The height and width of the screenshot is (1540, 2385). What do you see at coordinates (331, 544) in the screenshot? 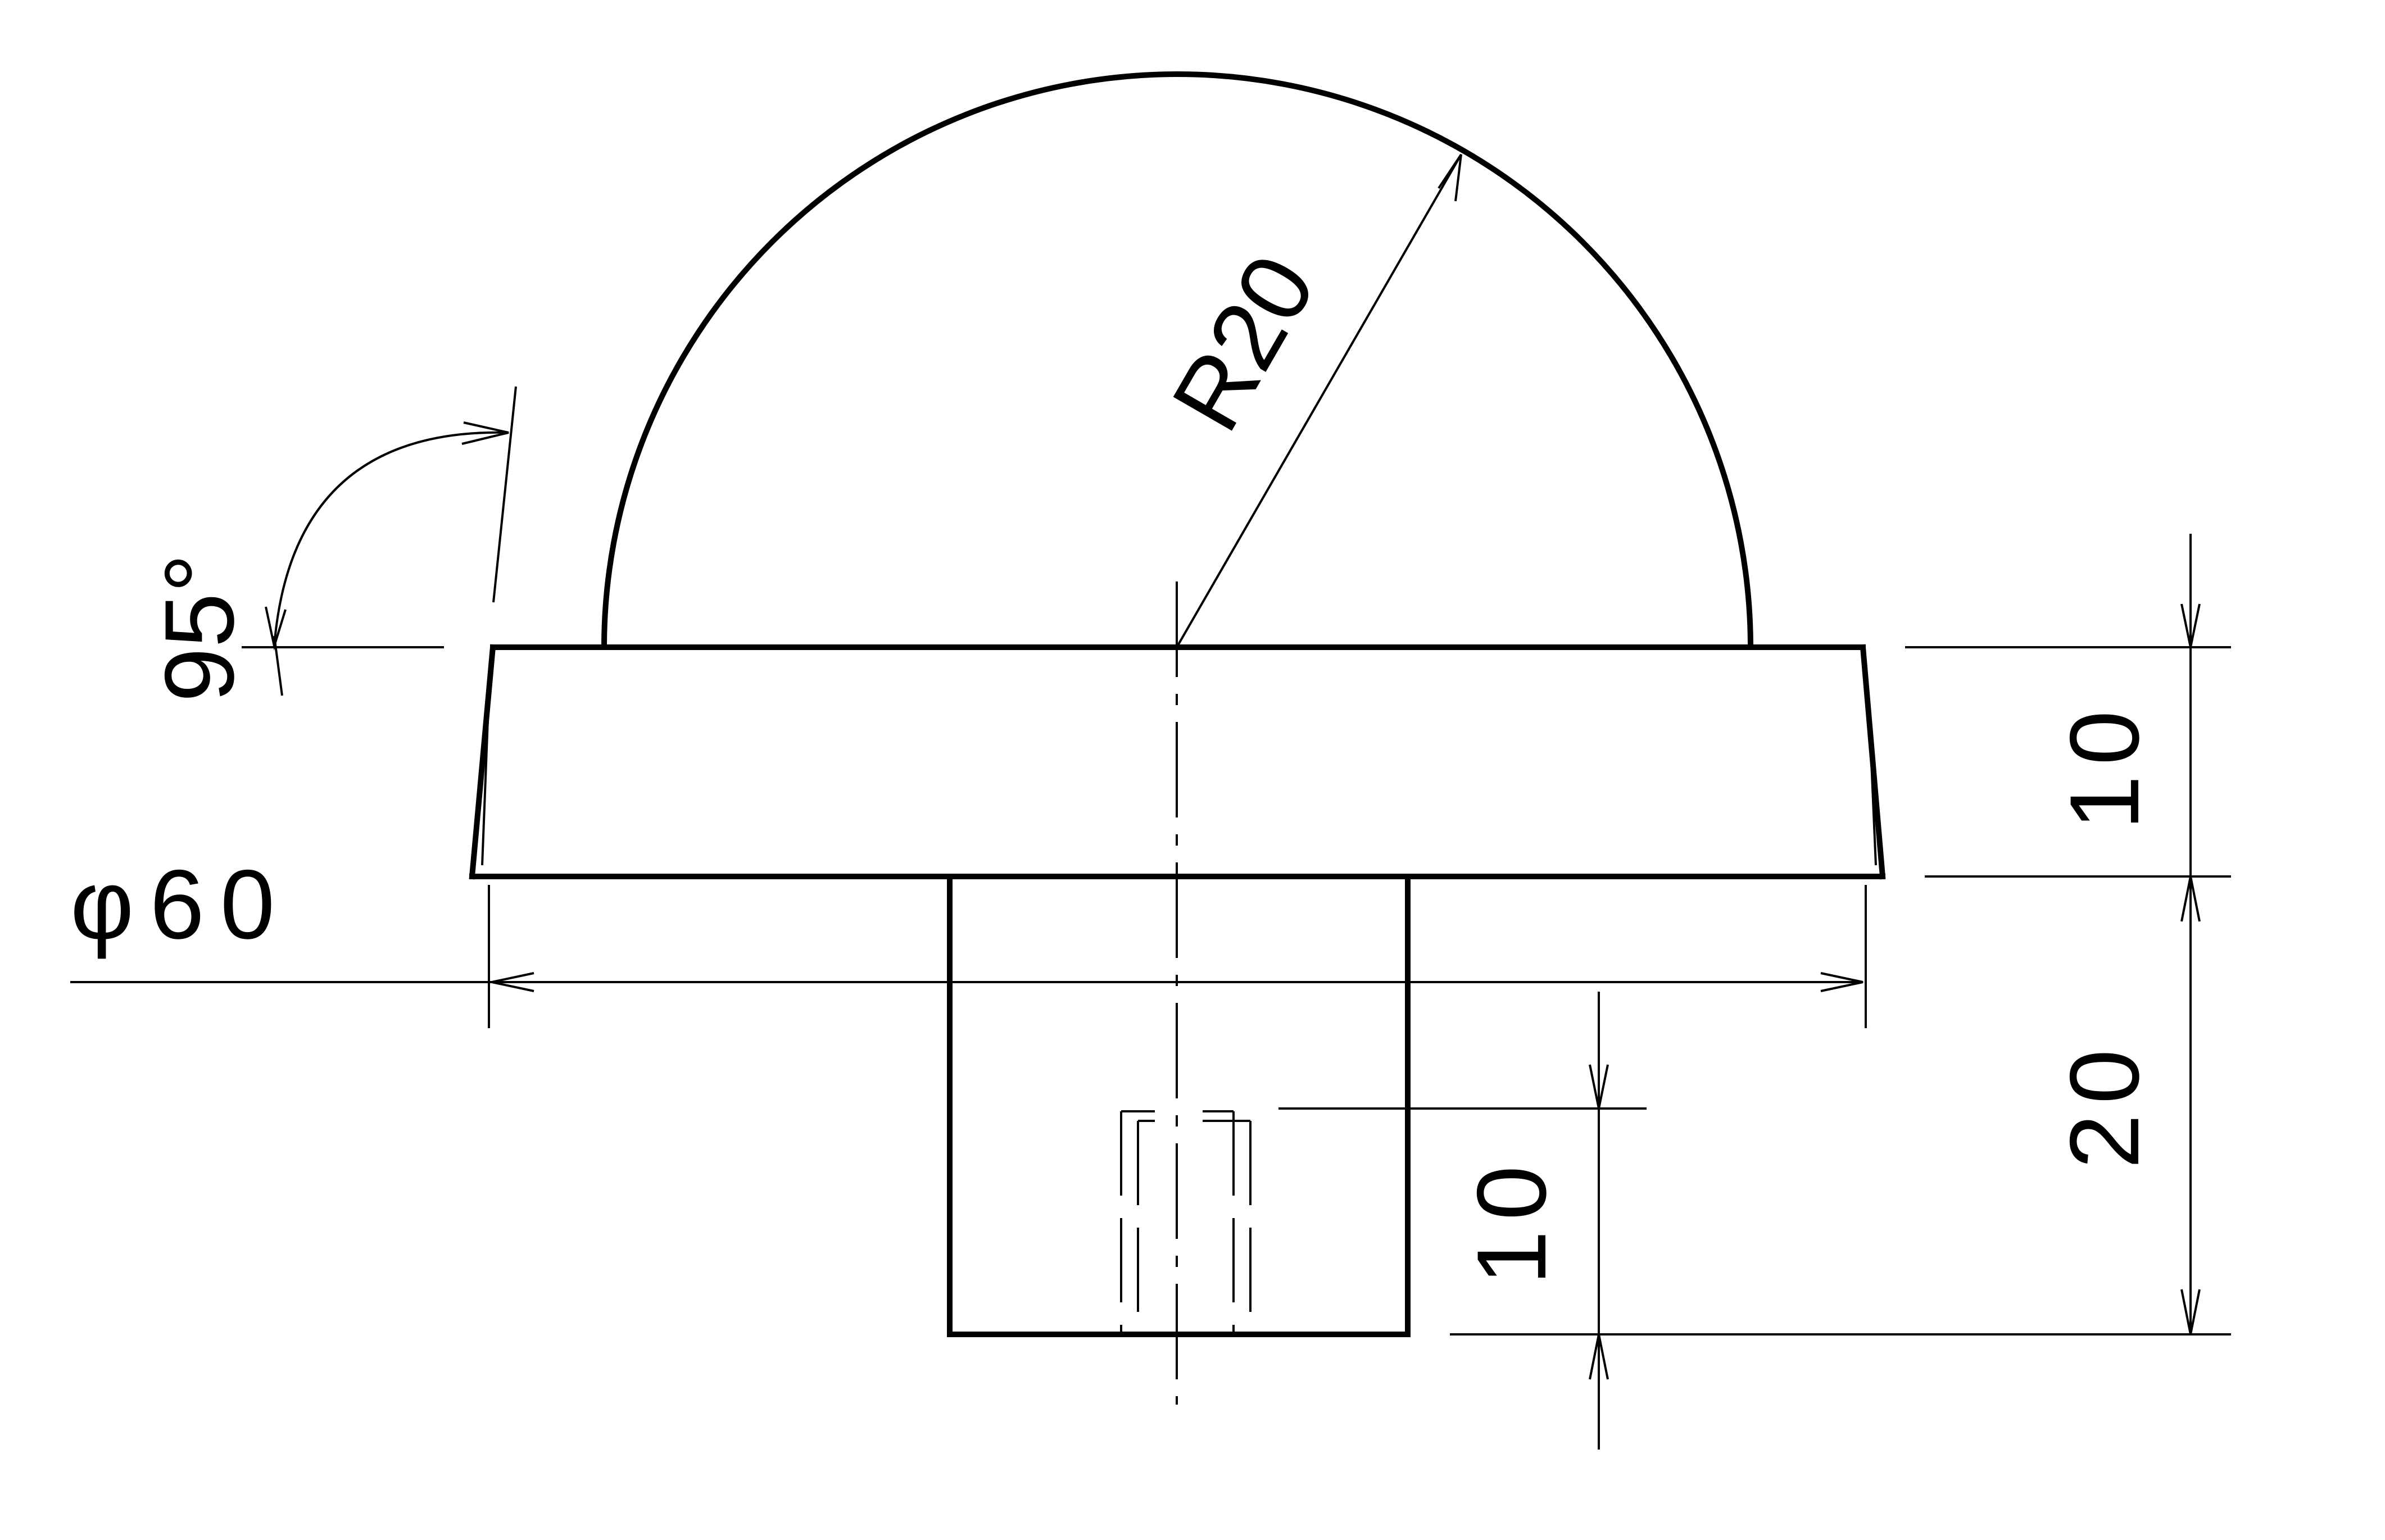
I see `angle-dimension: 95°` at bounding box center [331, 544].